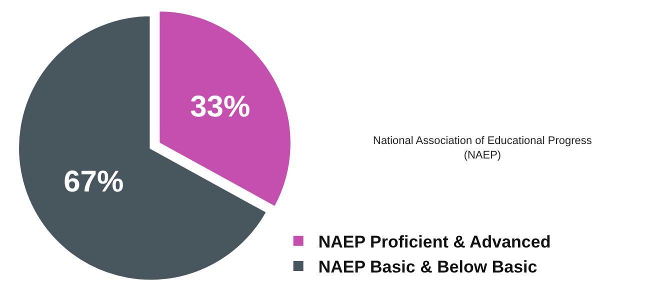 The image size is (646, 296). Describe the element at coordinates (428, 267) in the screenshot. I see `legend-label: NAEP Basic & Below Basic` at that location.